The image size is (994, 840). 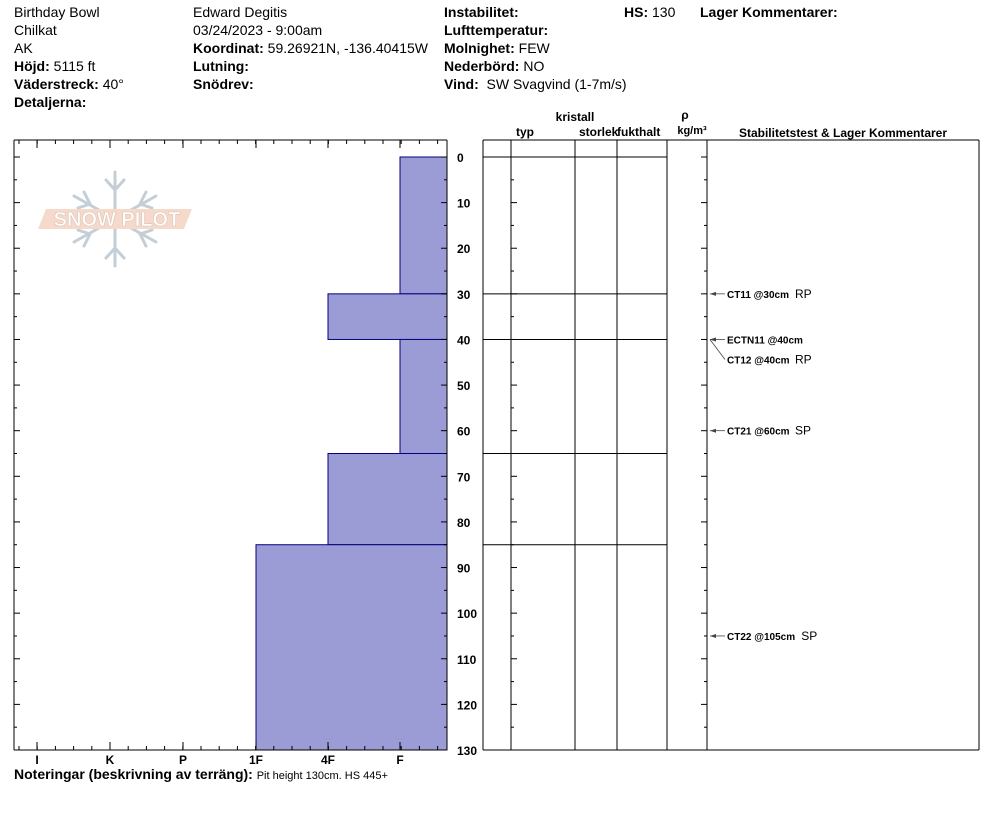 I want to click on depth-tick-label-0: 0, so click(x=460, y=158).